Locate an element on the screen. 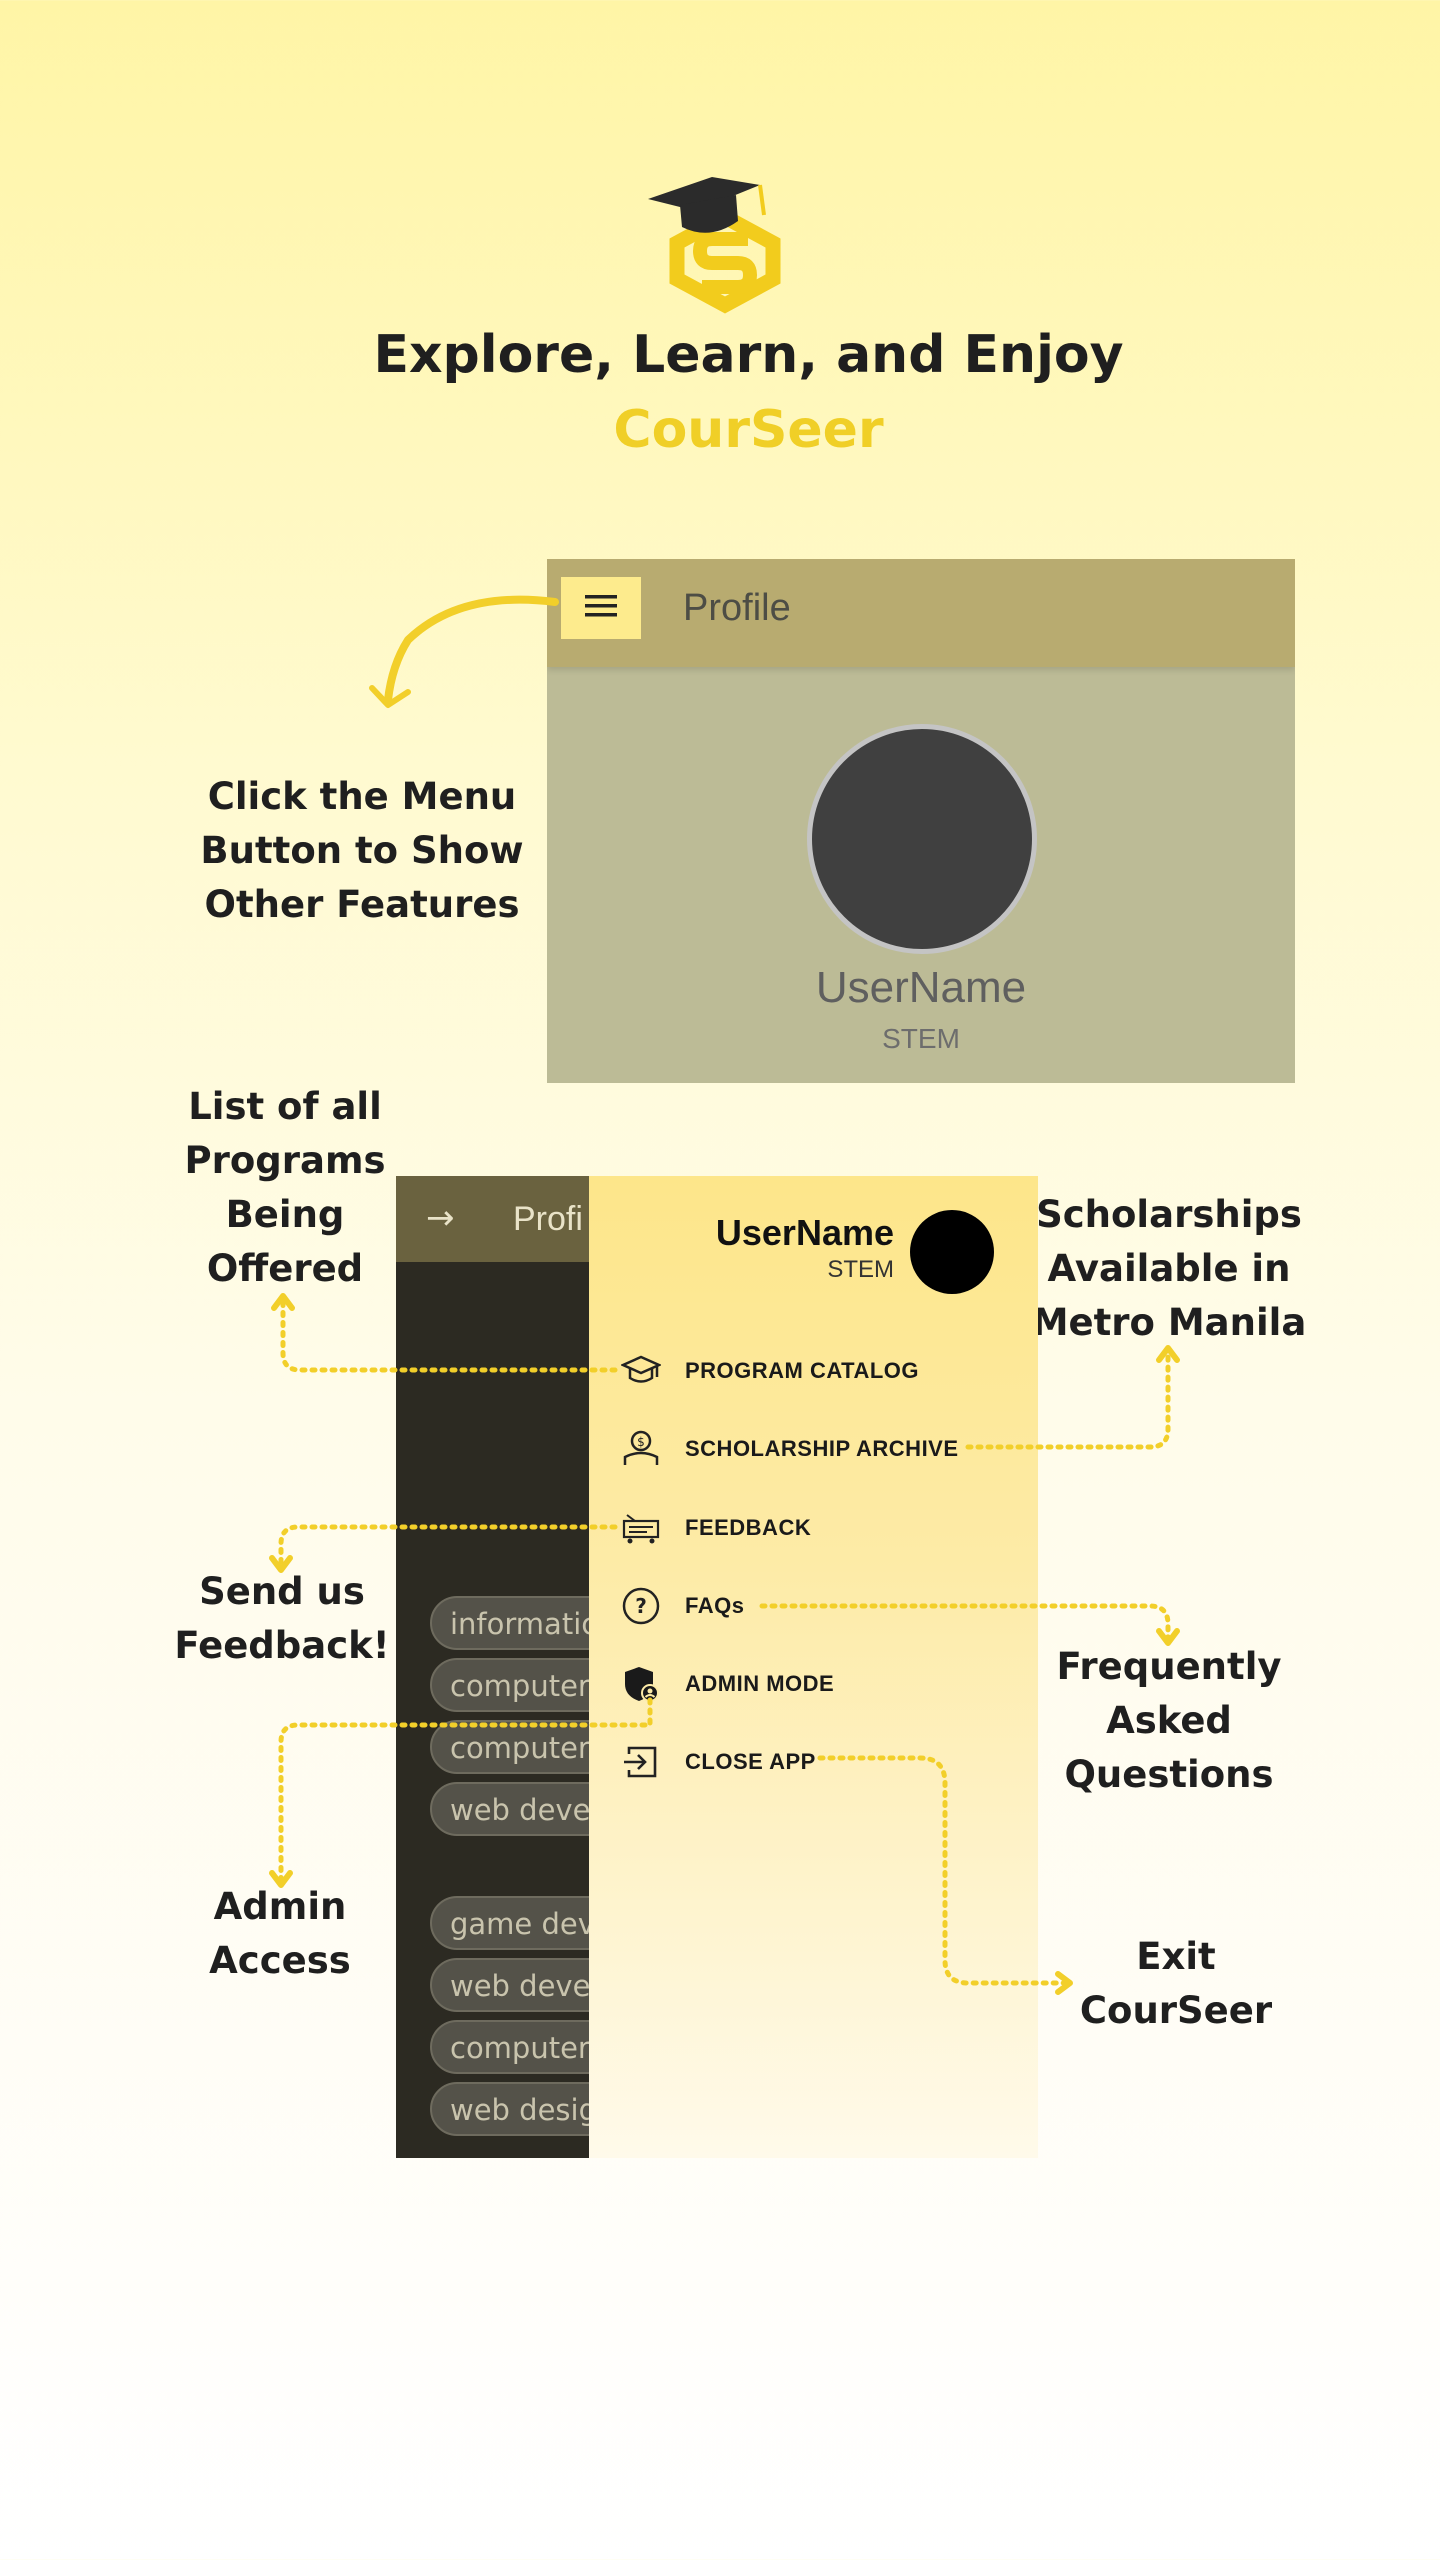 This screenshot has height=2560, width=1440. menu-button is located at coordinates (601, 608).